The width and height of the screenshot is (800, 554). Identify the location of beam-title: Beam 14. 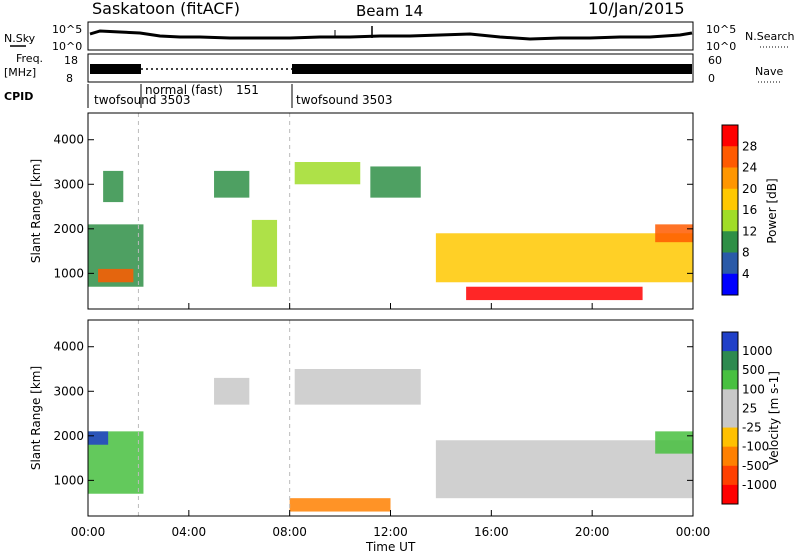
(389, 11).